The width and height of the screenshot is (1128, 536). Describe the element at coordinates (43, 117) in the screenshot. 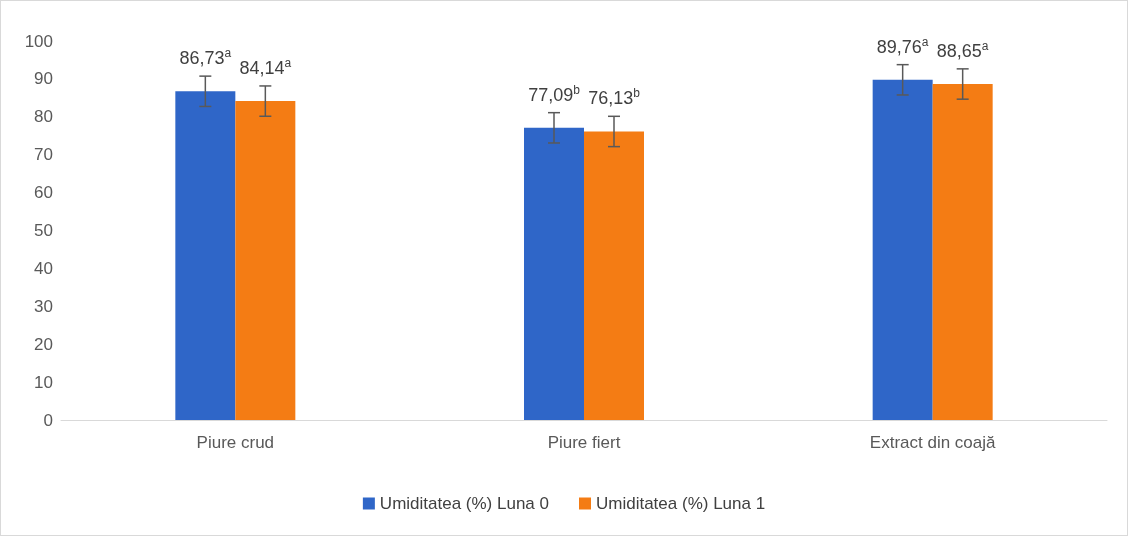

I see `y-tick-label: 80` at that location.